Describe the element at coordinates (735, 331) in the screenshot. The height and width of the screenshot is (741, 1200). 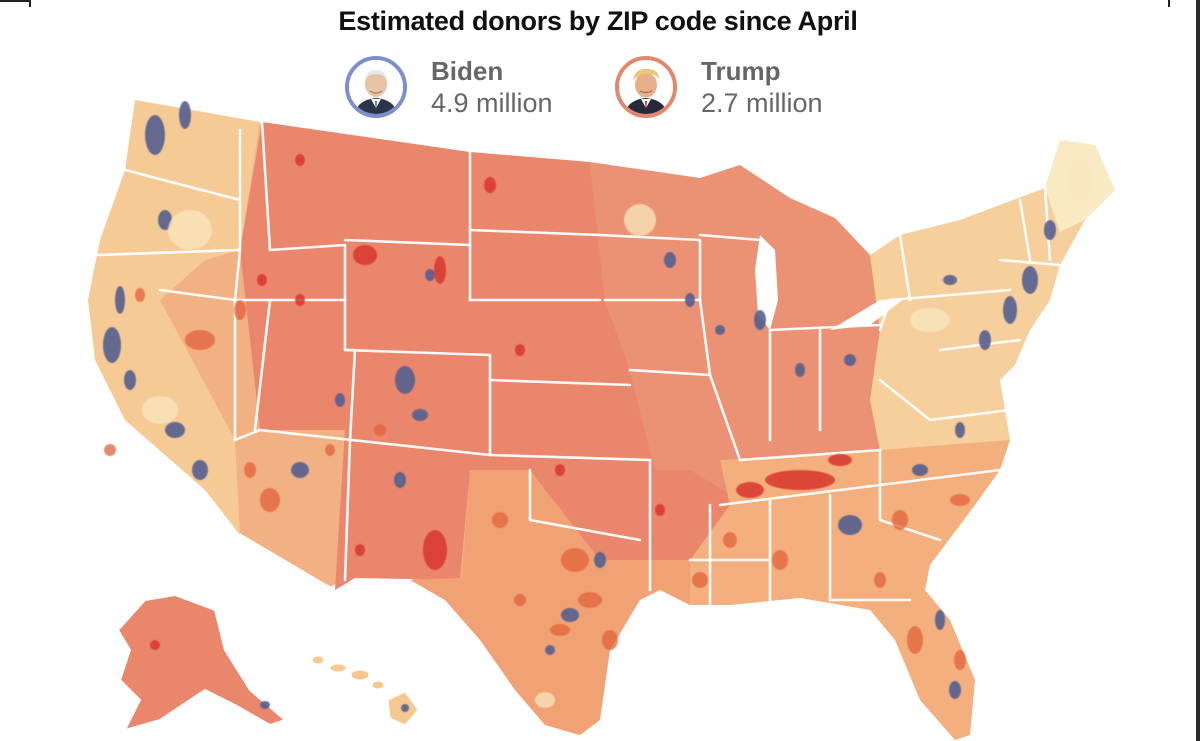
I see `region-midwest` at that location.